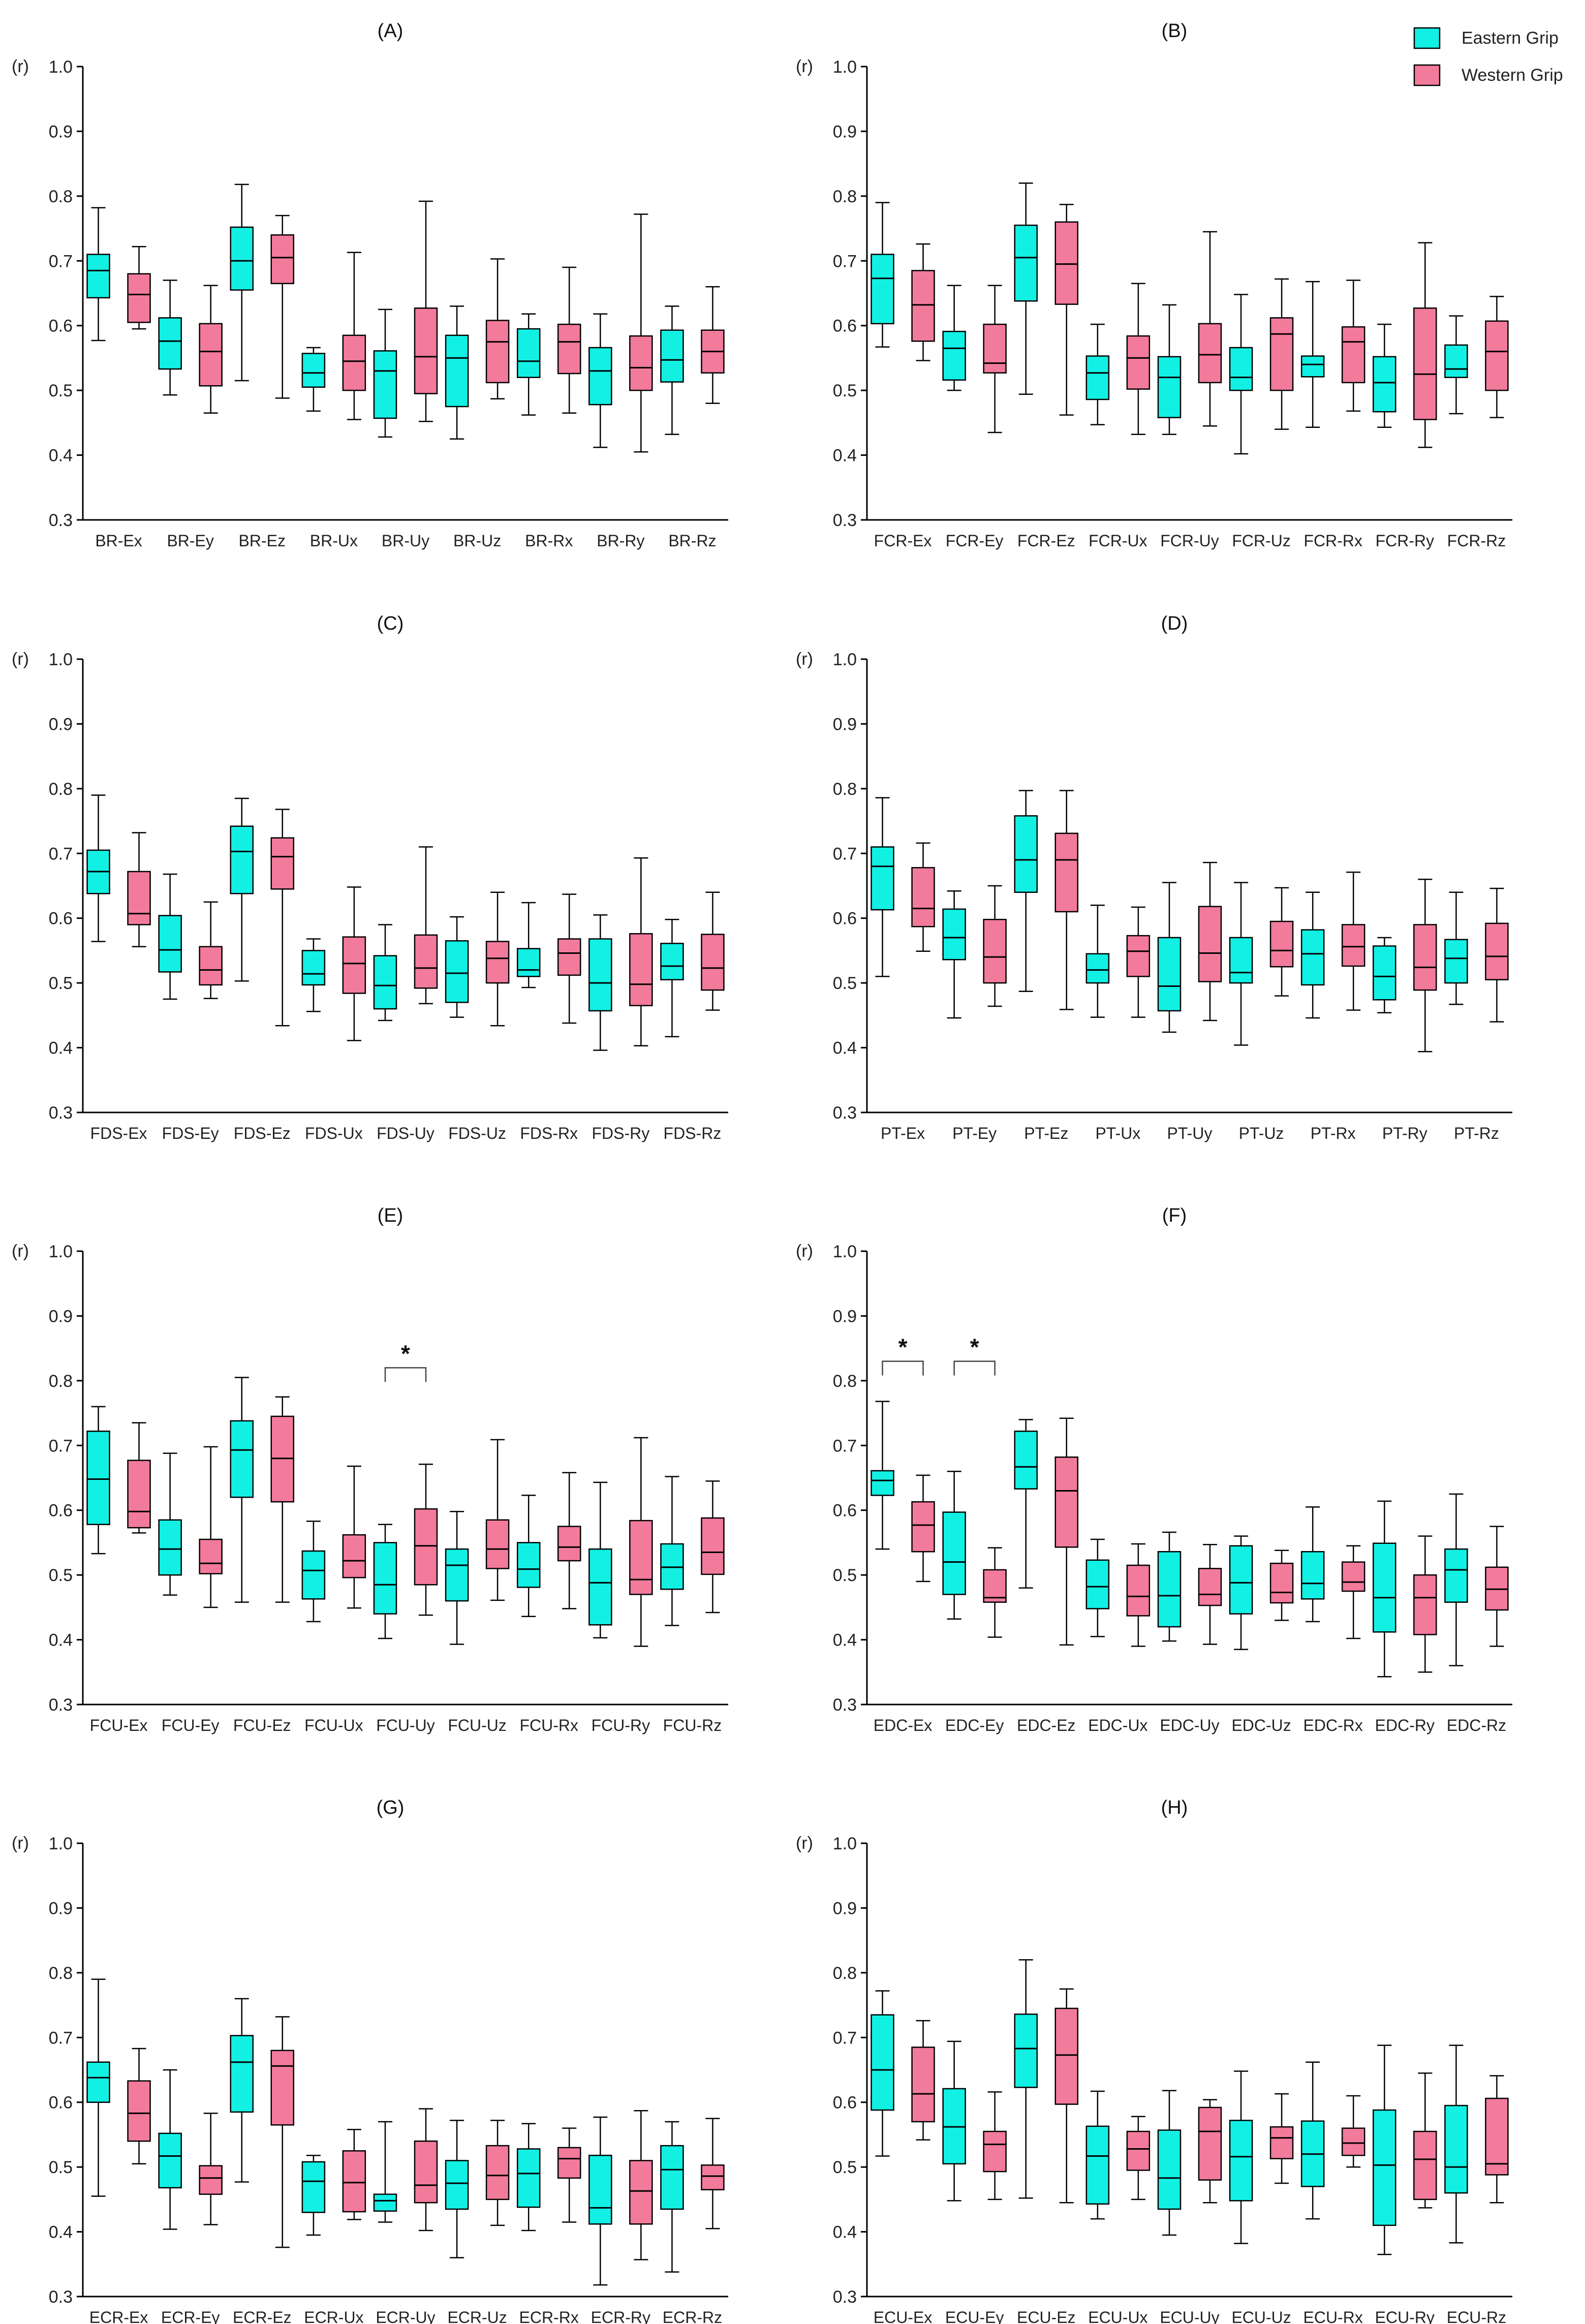 This screenshot has height=2324, width=1585. Describe the element at coordinates (477, 1725) in the screenshot. I see `x-tick-label: FCU-Uz` at that location.